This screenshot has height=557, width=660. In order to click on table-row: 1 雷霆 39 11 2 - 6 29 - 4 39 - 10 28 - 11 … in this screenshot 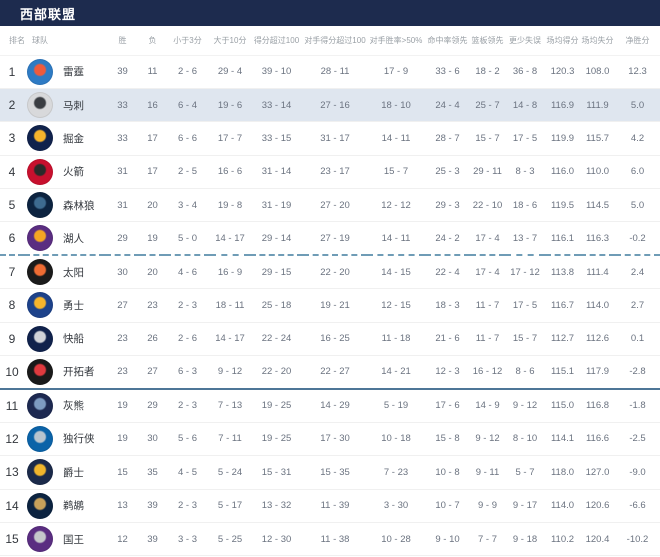, I will do `click(330, 72)`.